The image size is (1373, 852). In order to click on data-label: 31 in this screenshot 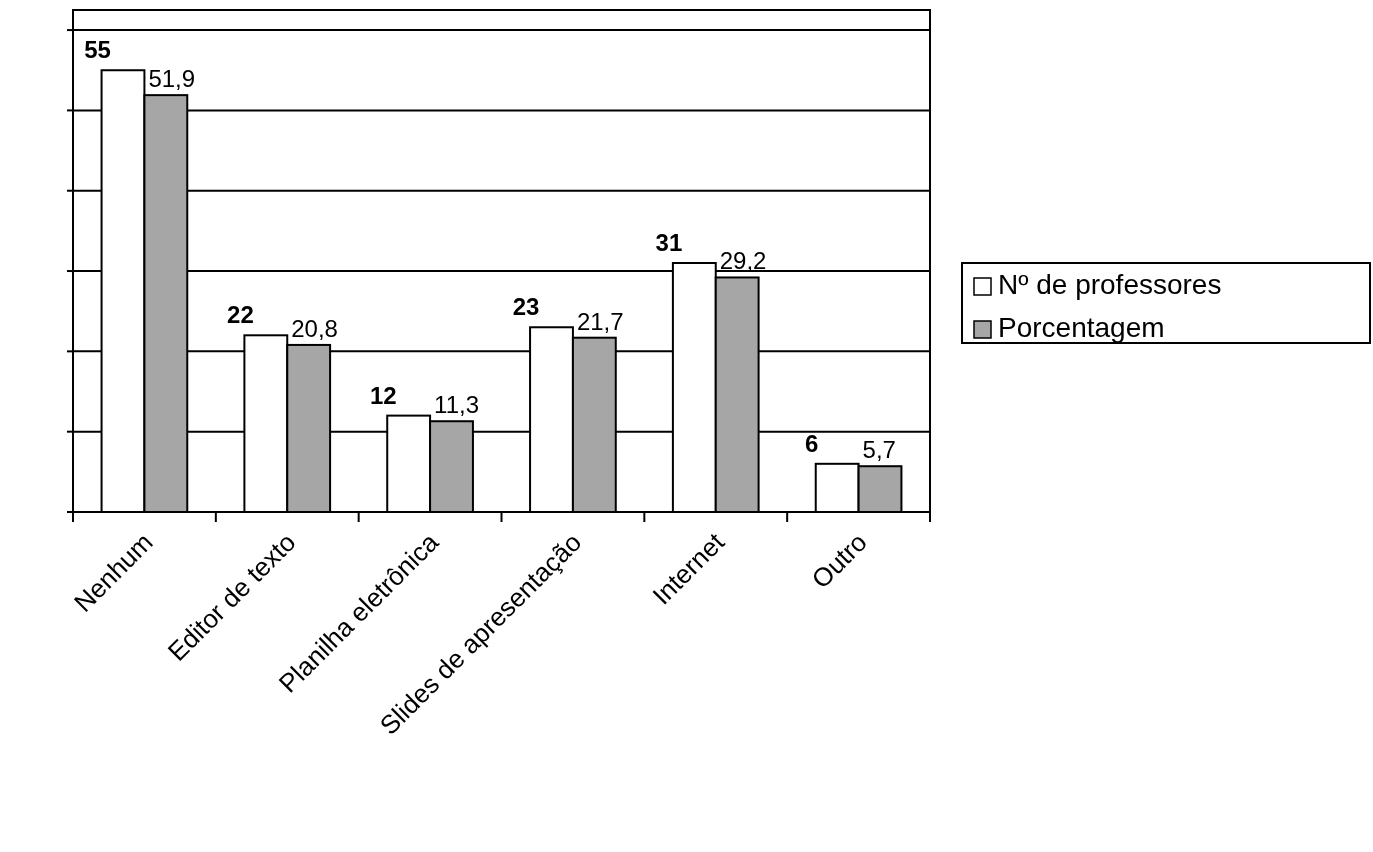, I will do `click(669, 243)`.